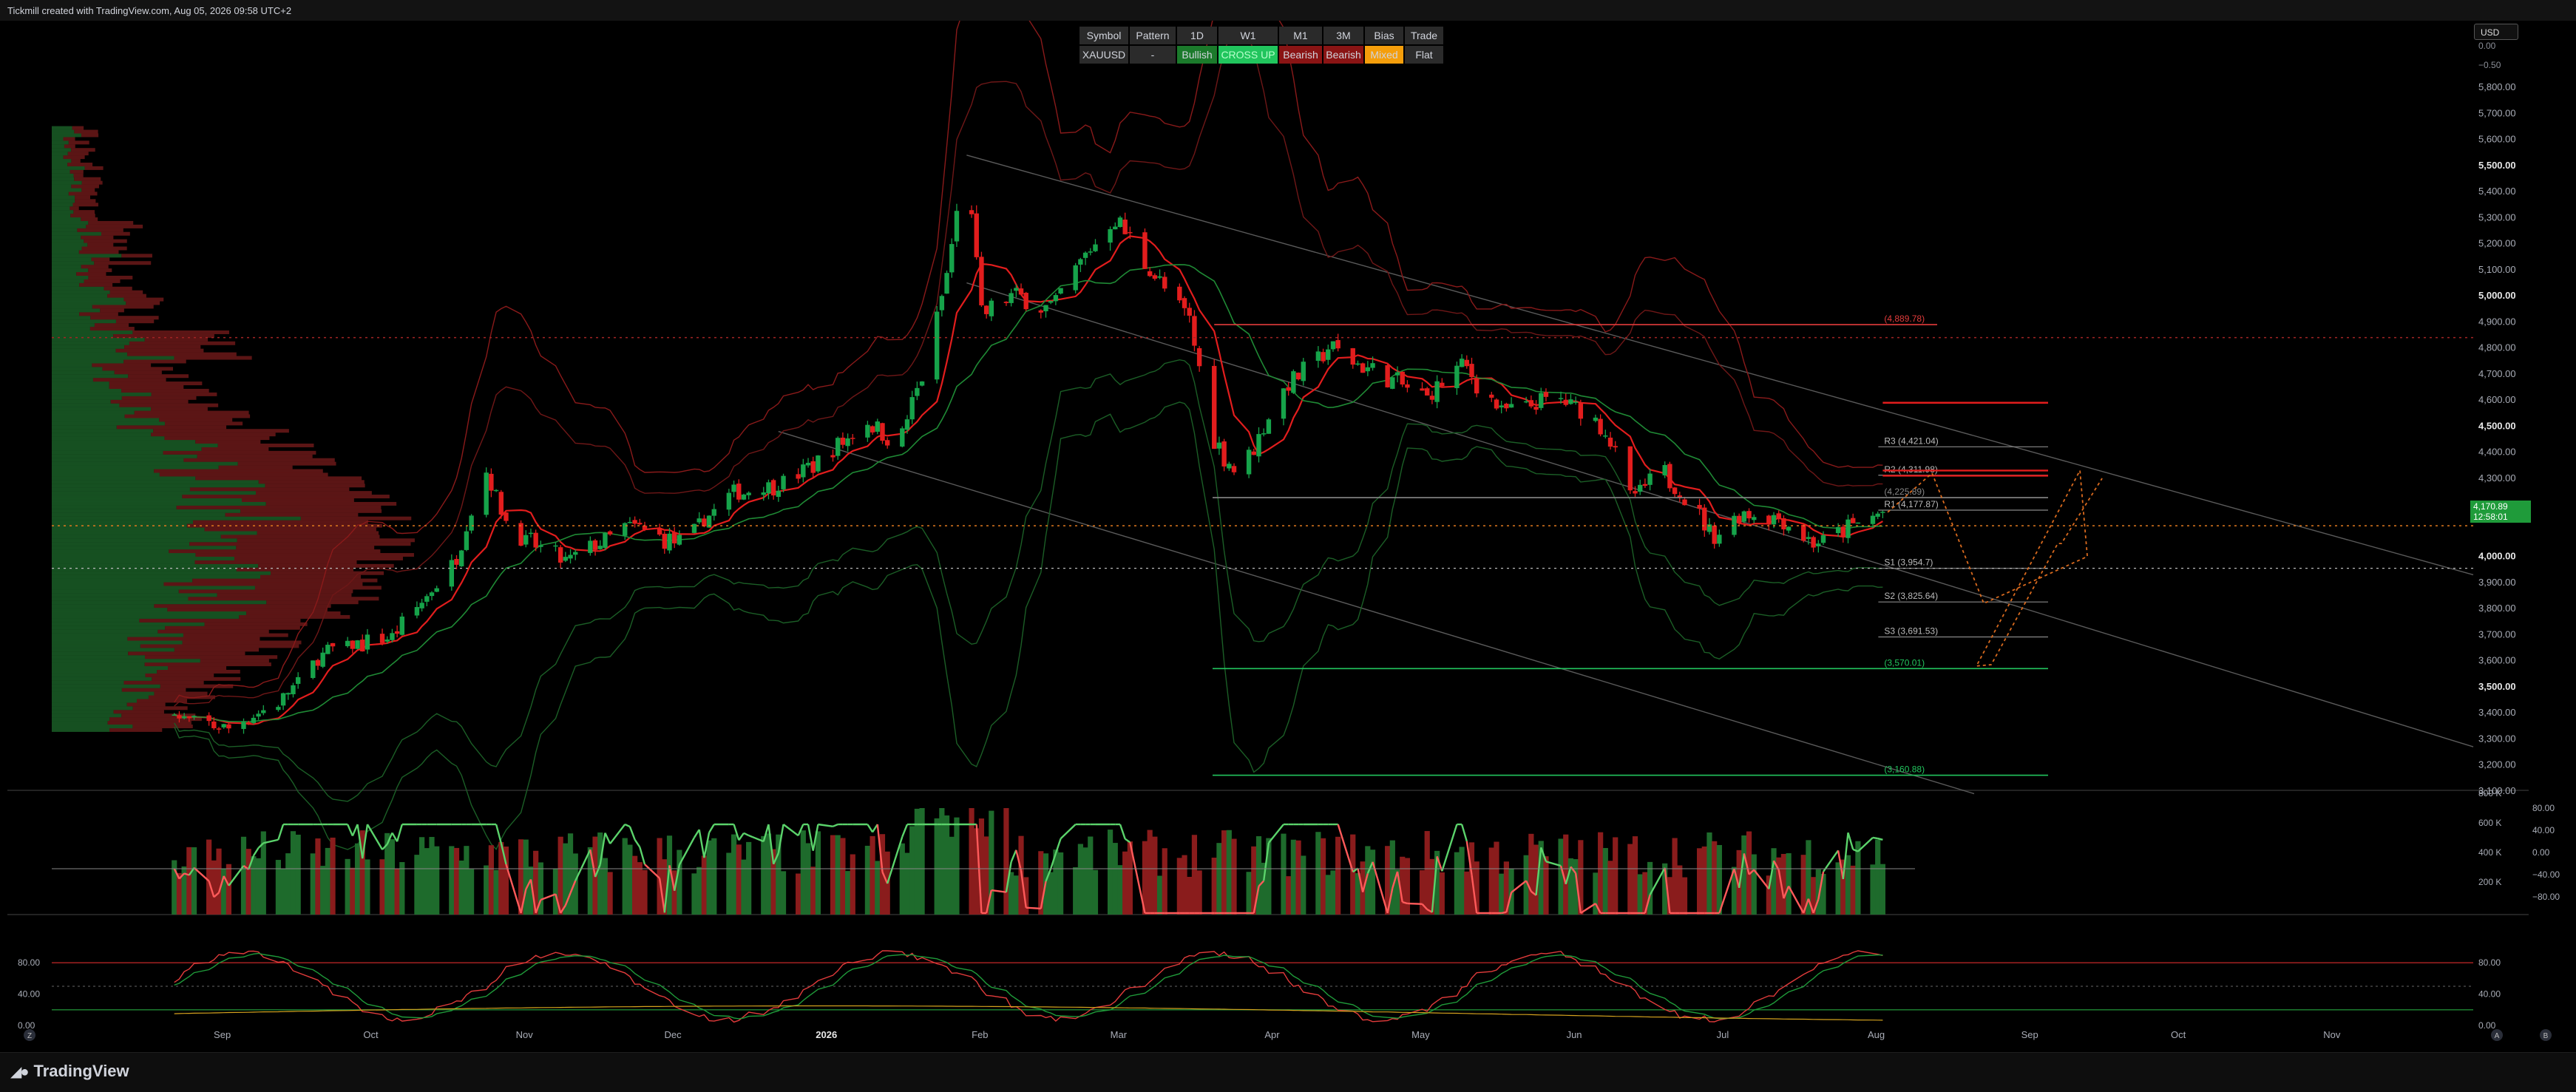 Image resolution: width=2576 pixels, height=1092 pixels. I want to click on stoch-signal-line, so click(1028, 1013).